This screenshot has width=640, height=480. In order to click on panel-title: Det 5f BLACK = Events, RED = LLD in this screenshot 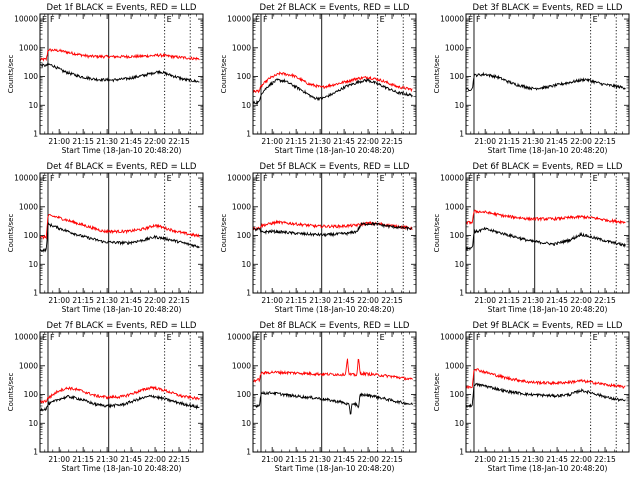, I will do `click(335, 167)`.